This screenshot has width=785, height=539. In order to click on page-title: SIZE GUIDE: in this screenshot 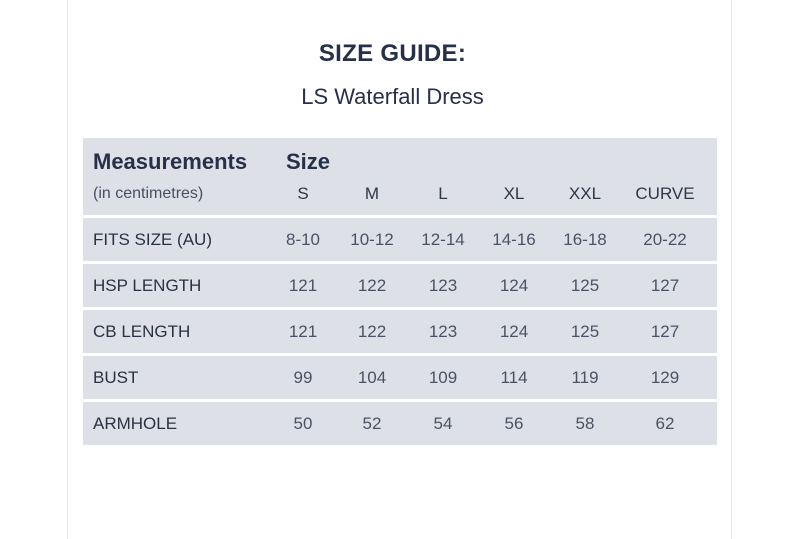, I will do `click(392, 53)`.